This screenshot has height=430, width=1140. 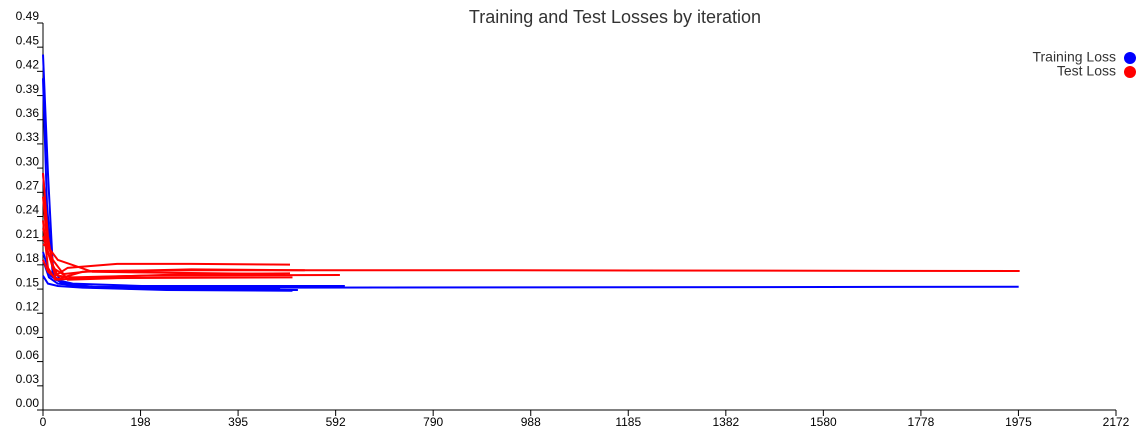 What do you see at coordinates (43, 422) in the screenshot?
I see `x-tick-label: 0` at bounding box center [43, 422].